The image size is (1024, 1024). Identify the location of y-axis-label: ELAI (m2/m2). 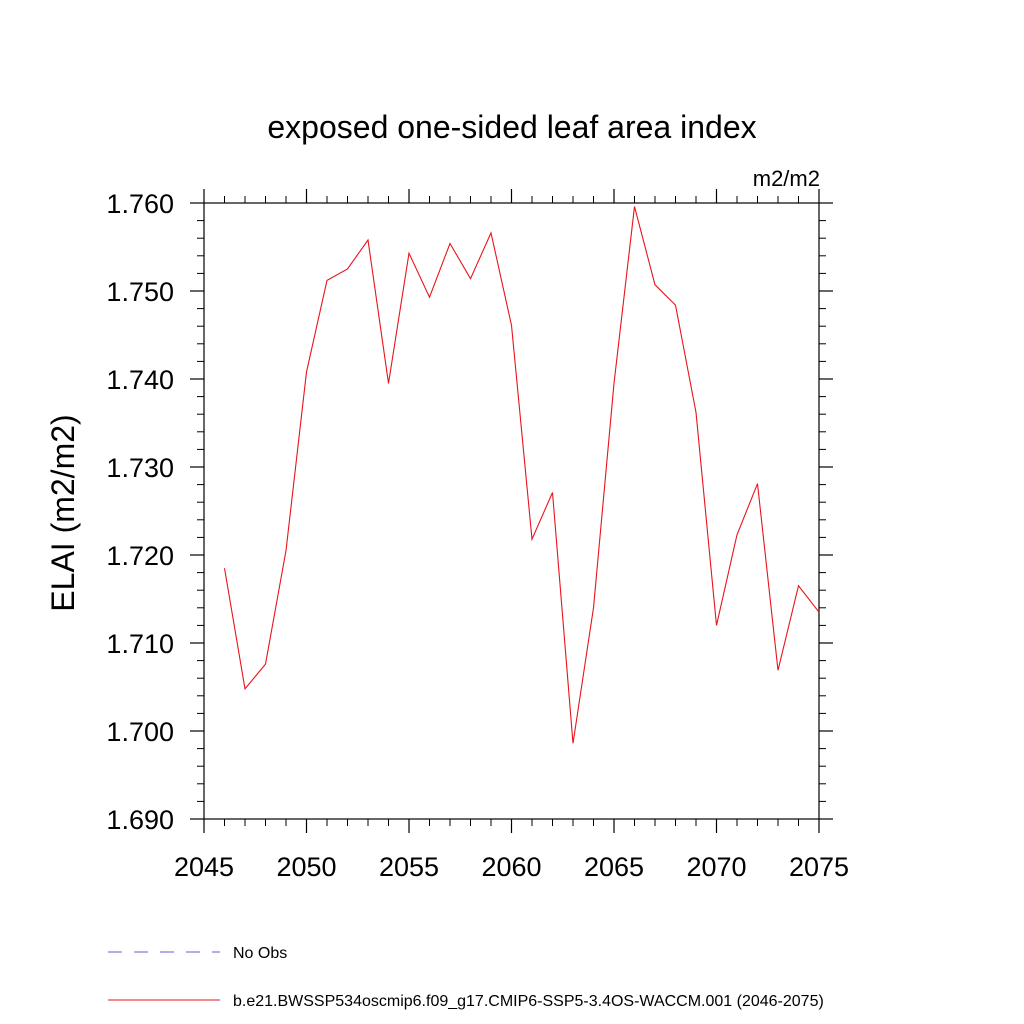
(63, 512).